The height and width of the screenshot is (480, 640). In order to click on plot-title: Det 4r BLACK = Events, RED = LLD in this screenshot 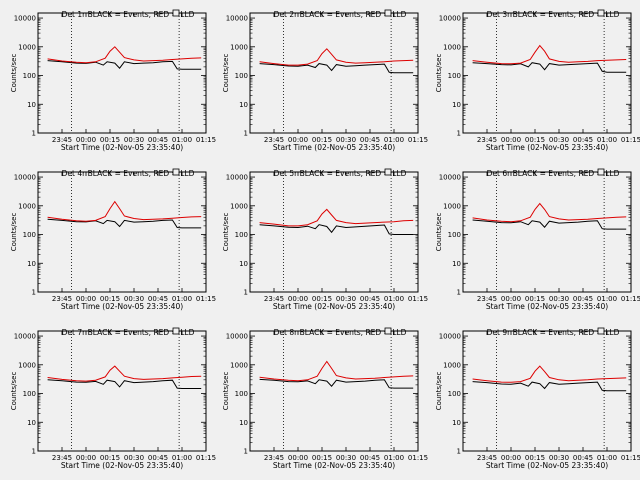, I will do `click(128, 173)`.